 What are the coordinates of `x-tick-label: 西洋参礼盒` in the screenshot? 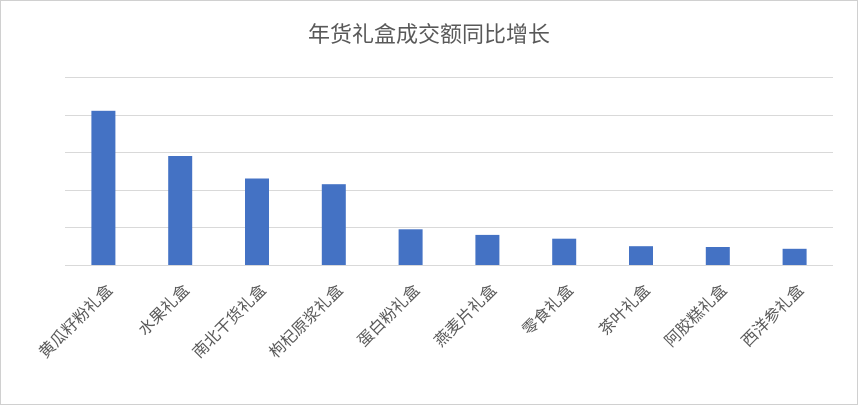 It's located at (772, 315).